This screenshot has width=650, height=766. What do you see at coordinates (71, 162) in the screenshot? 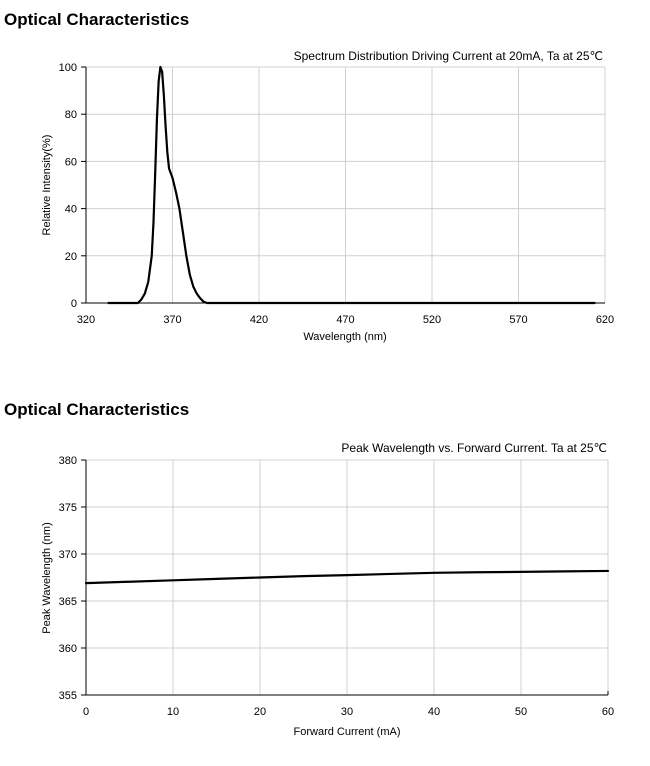
I see `y-tick-label: 60` at bounding box center [71, 162].